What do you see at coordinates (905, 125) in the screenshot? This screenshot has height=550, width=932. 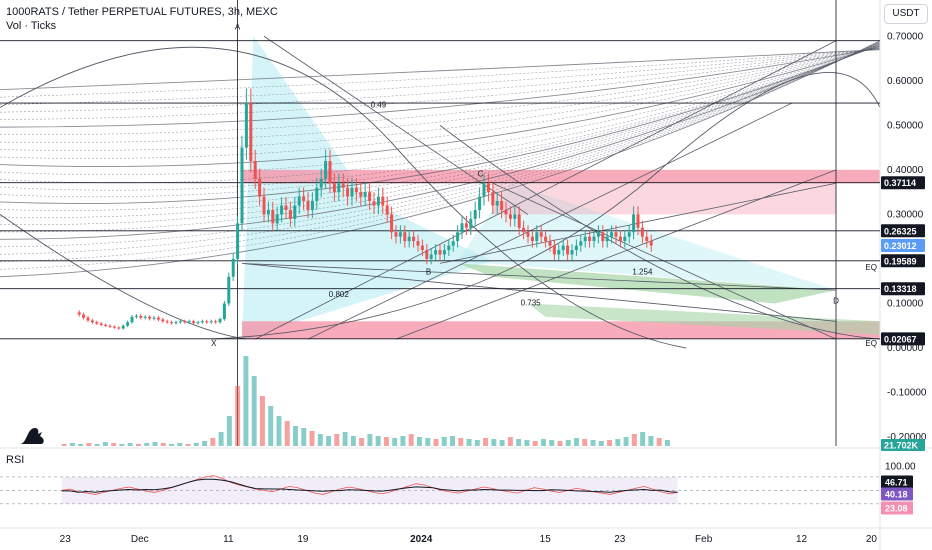 I see `y-tick-label: 0.50000` at bounding box center [905, 125].